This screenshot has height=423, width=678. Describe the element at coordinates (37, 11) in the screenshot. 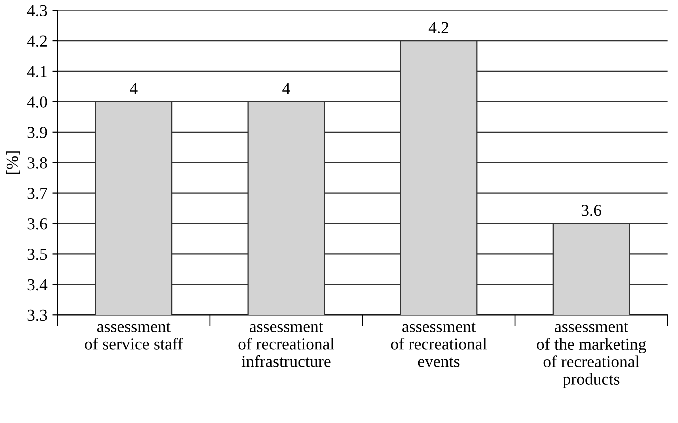

I see `y-tick-label: 4.3` at that location.